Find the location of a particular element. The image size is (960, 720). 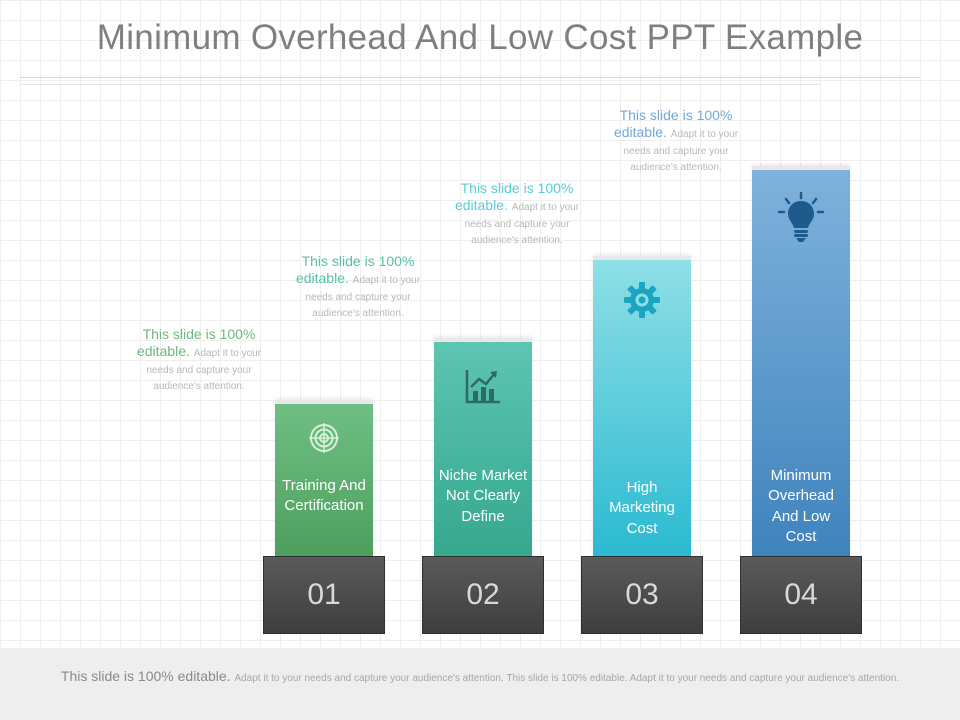

step-1-note-head: This slide is 100% editable. is located at coordinates (196, 342).